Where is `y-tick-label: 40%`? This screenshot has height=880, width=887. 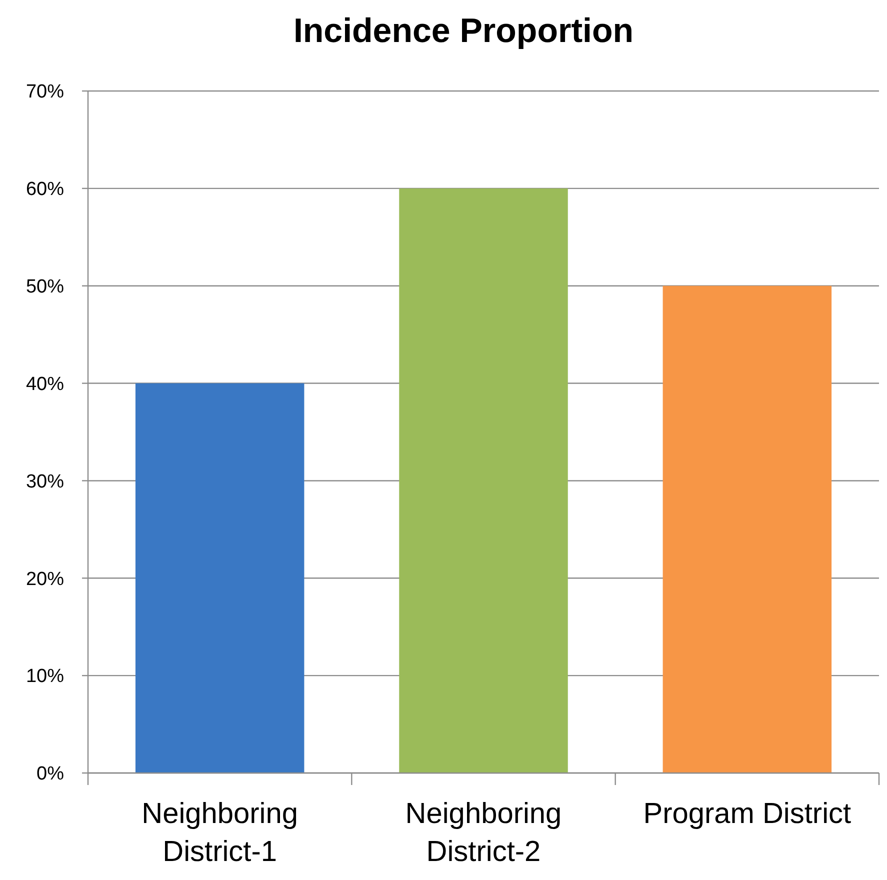
y-tick-label: 40% is located at coordinates (45, 384).